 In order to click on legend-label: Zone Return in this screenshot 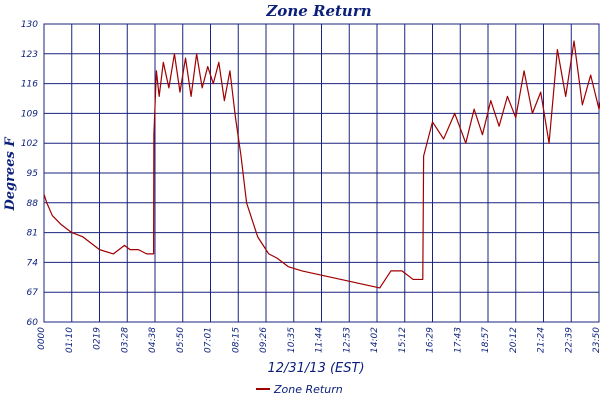, I will do `click(308, 389)`.